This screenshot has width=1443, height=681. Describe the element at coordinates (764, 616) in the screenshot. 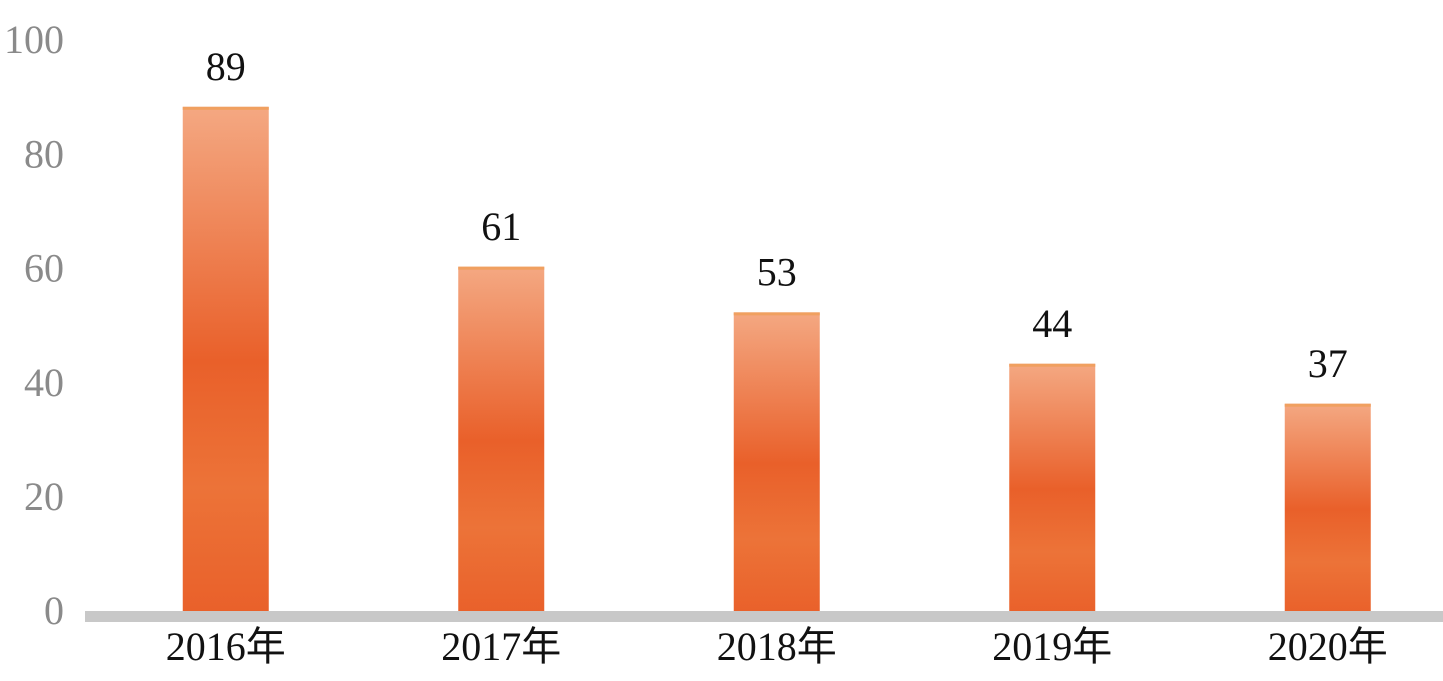

I see `x-axis` at that location.